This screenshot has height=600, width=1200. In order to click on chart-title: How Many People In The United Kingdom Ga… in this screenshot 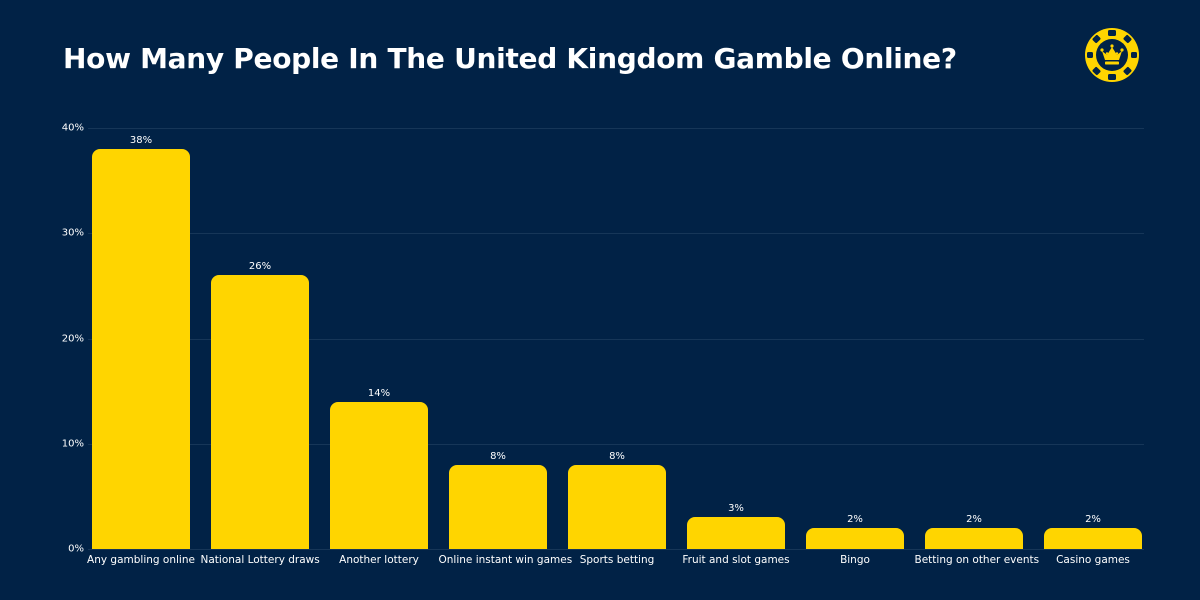, I will do `click(510, 58)`.